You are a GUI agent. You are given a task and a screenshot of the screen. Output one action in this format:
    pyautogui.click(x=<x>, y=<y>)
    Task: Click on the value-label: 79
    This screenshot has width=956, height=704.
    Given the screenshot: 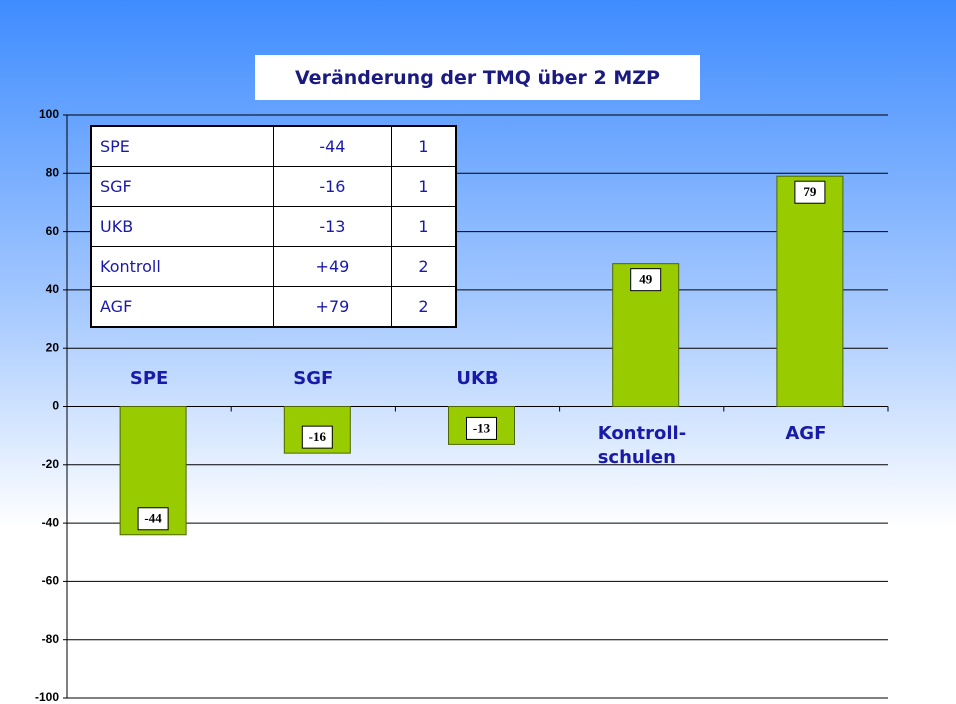 What is the action you would take?
    pyautogui.click(x=810, y=191)
    